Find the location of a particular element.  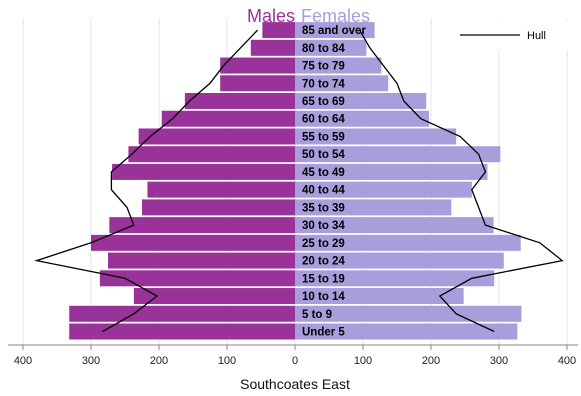

age-label-17: 85 and over is located at coordinates (334, 31).